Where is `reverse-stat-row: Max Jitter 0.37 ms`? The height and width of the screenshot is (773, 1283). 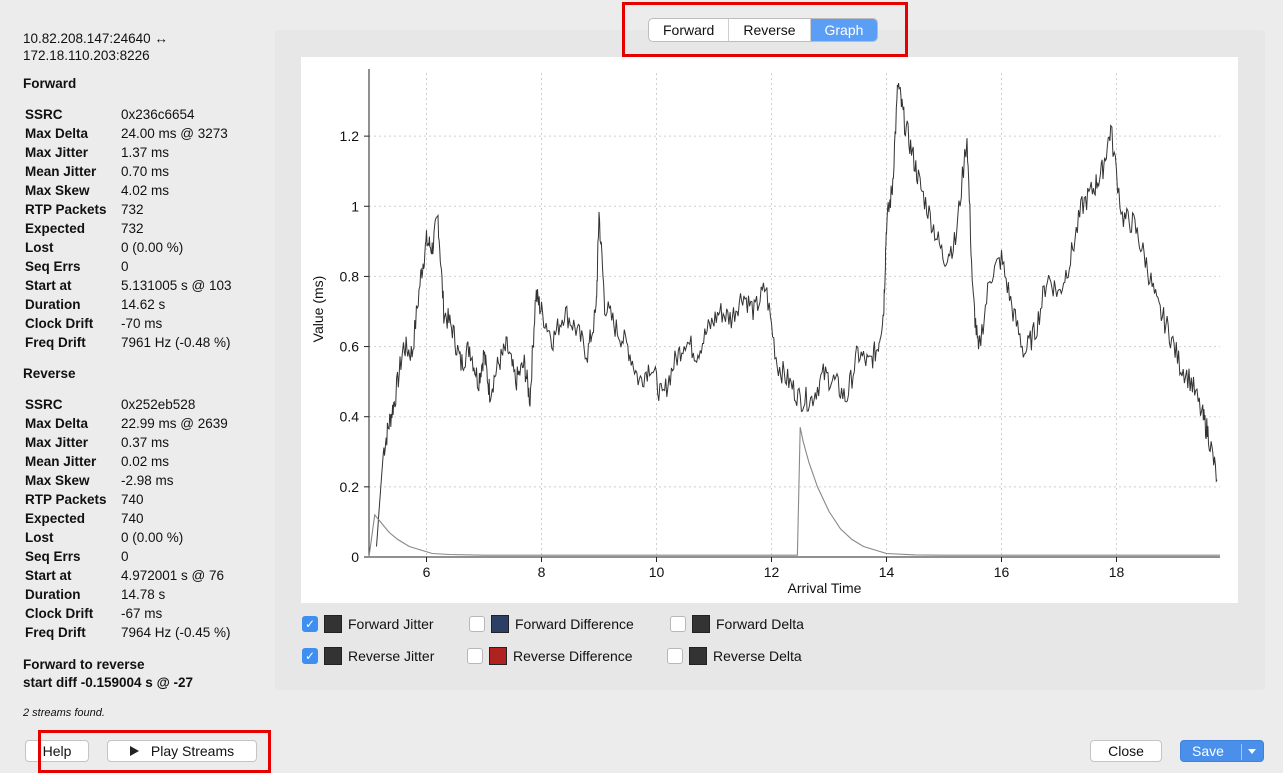 reverse-stat-row: Max Jitter 0.37 ms is located at coordinates (149, 442).